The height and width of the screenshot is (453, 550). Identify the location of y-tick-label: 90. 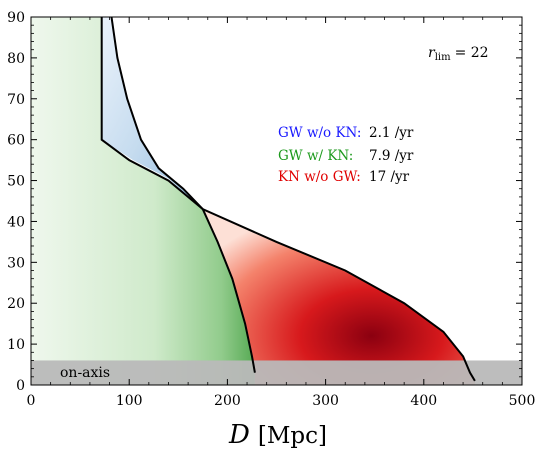
(16, 18).